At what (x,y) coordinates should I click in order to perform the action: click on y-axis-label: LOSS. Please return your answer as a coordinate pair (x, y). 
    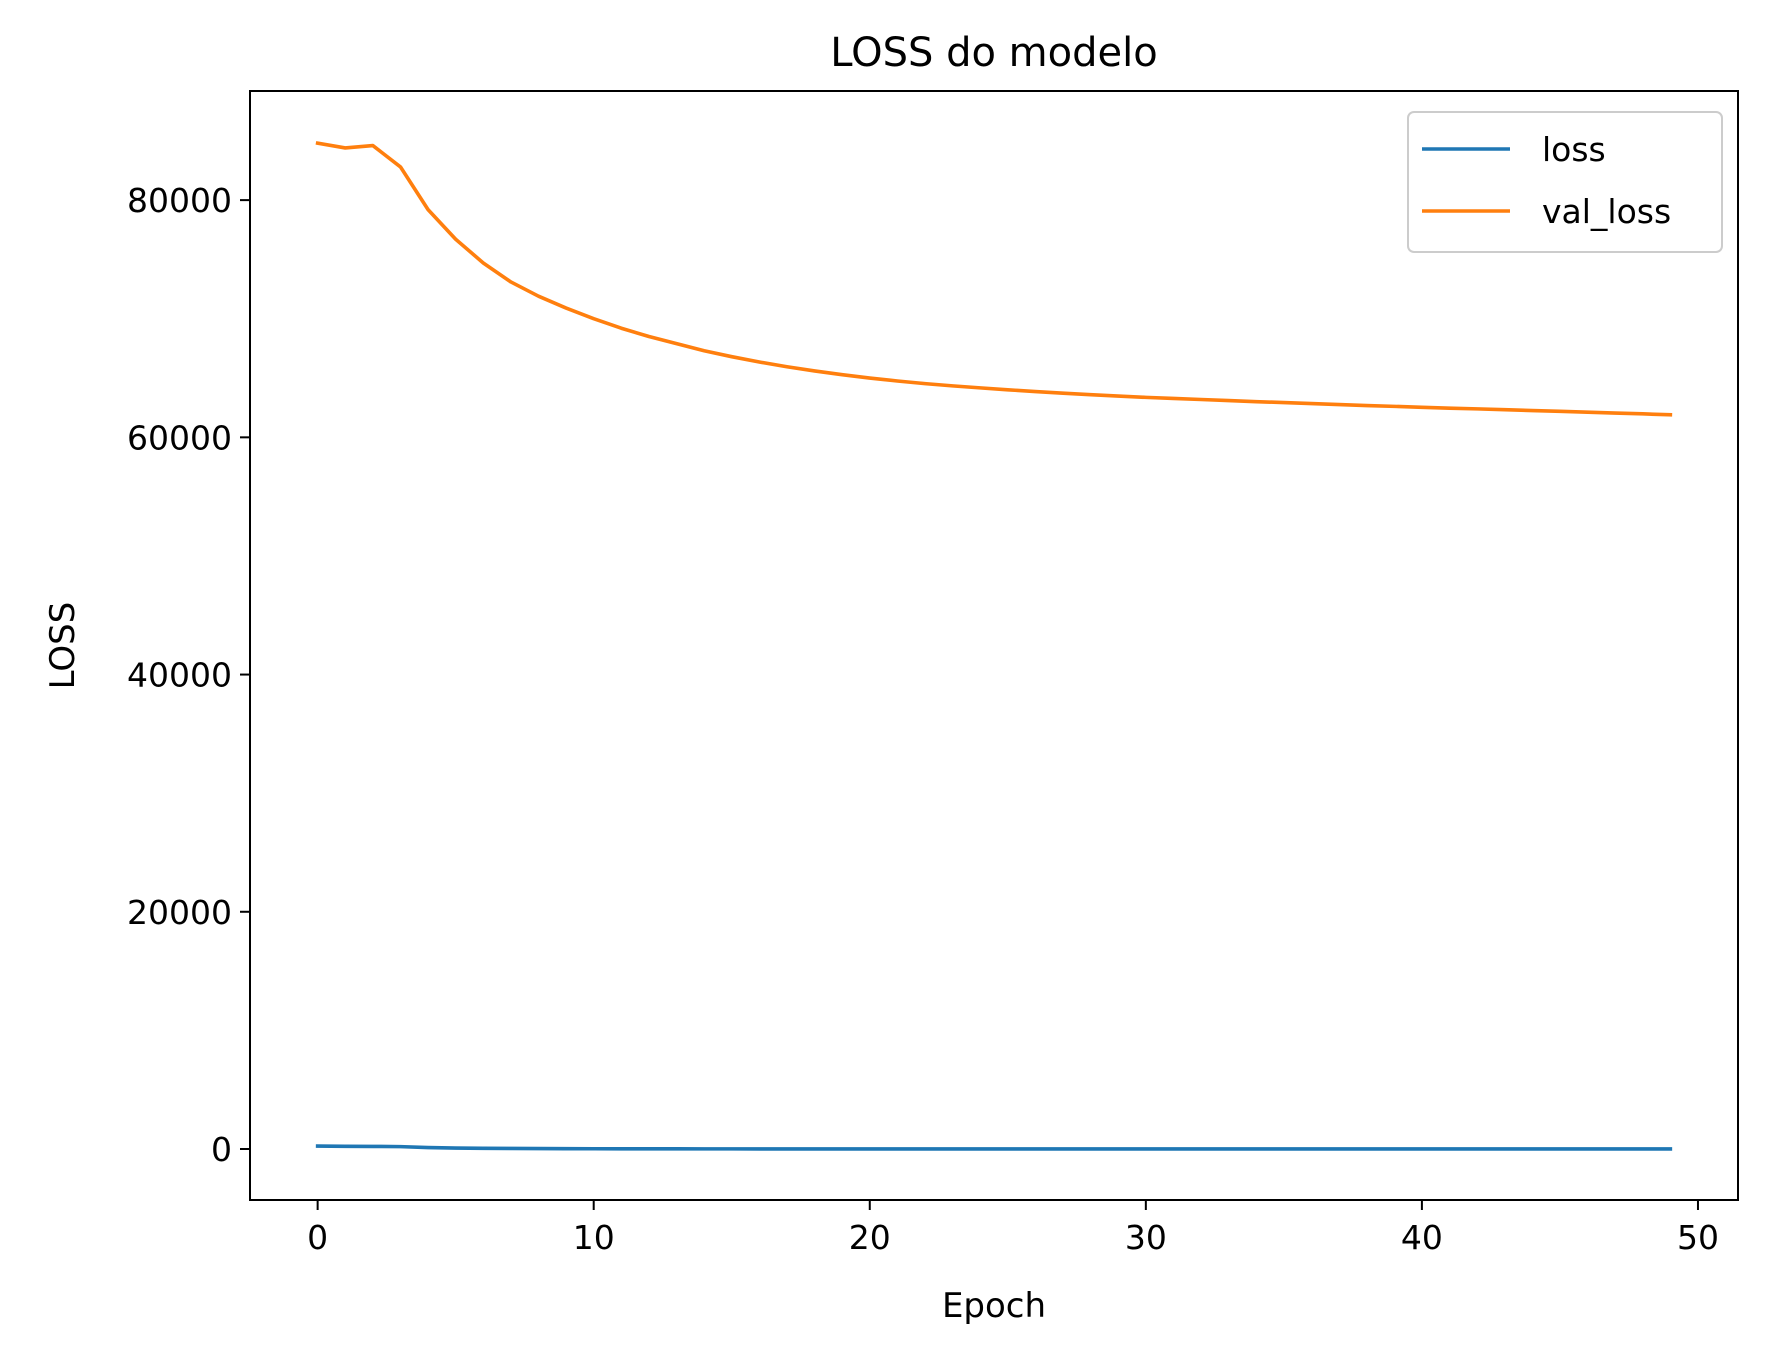
    Looking at the image, I should click on (63, 646).